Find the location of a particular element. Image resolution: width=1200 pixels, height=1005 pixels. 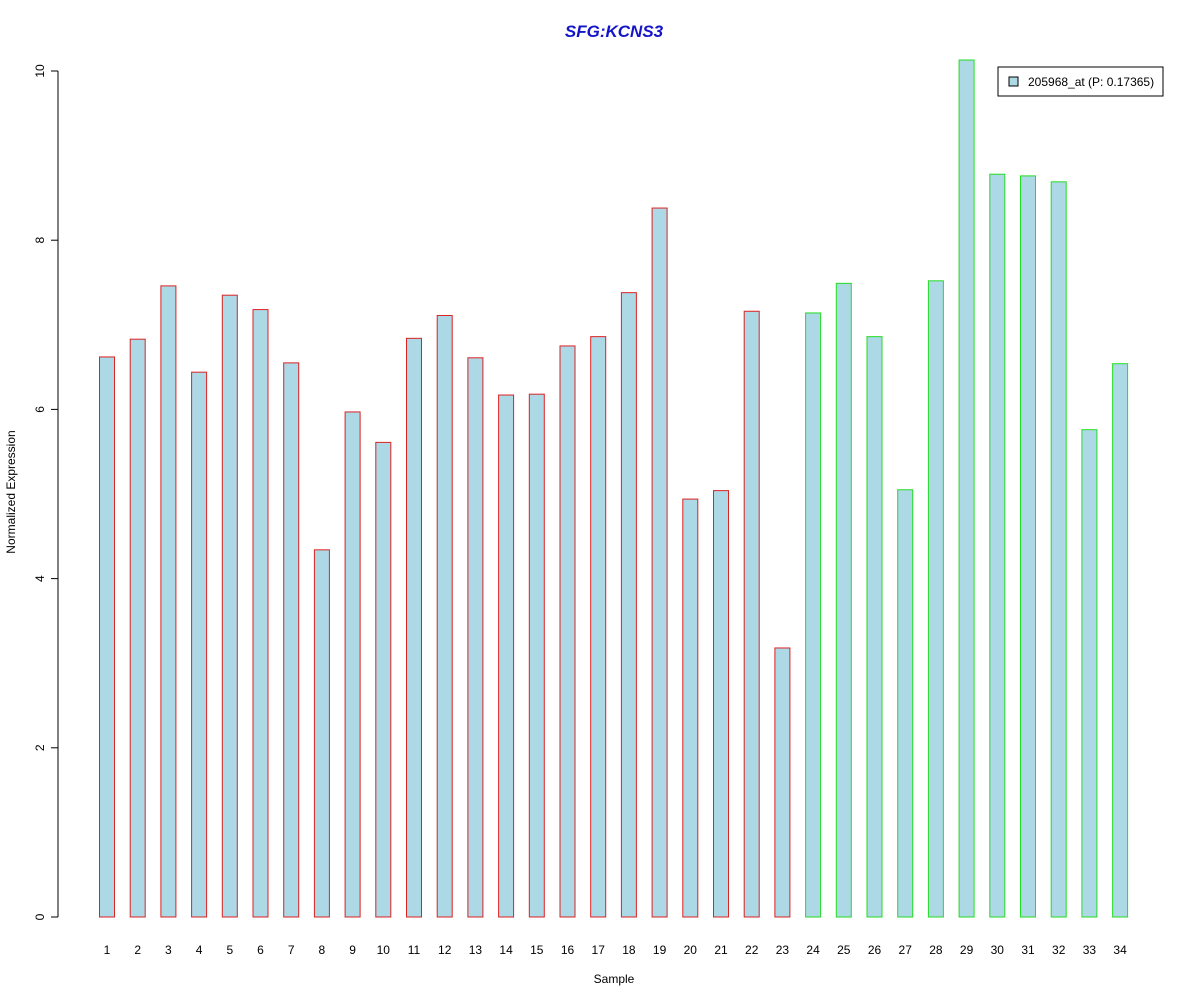

x-tick-label: 10 is located at coordinates (384, 950).